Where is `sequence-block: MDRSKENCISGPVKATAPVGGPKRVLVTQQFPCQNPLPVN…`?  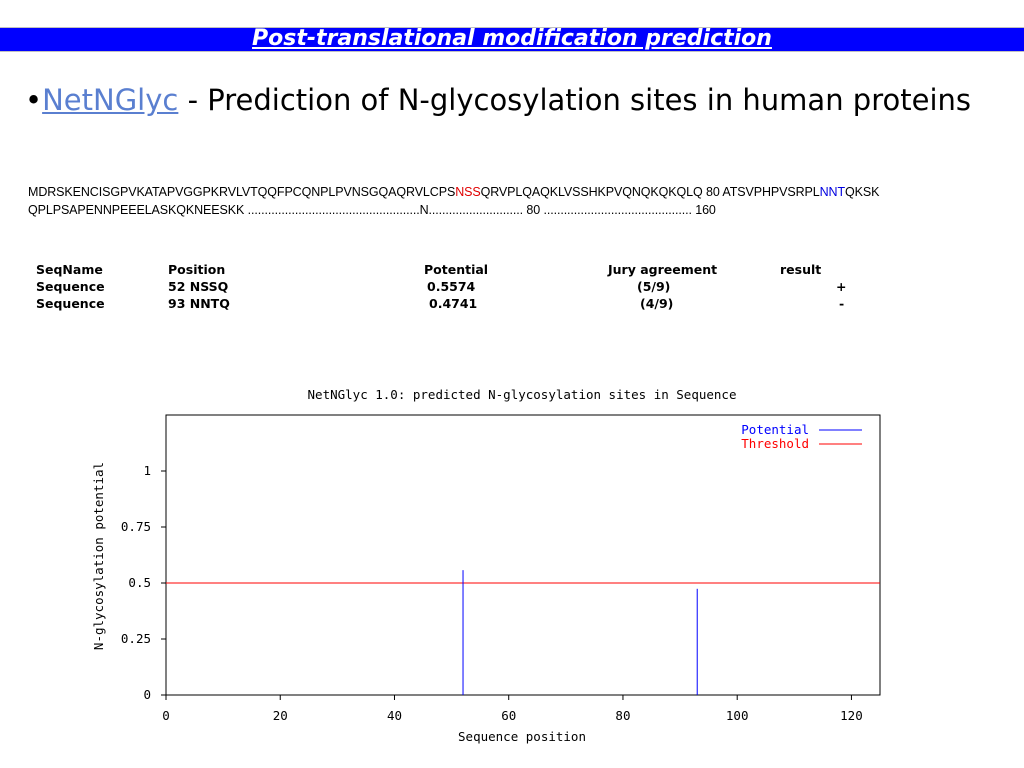
sequence-block: MDRSKENCISGPVKATAPVGGPKRVLVTQQFPCQNPLPVN… is located at coordinates (523, 201).